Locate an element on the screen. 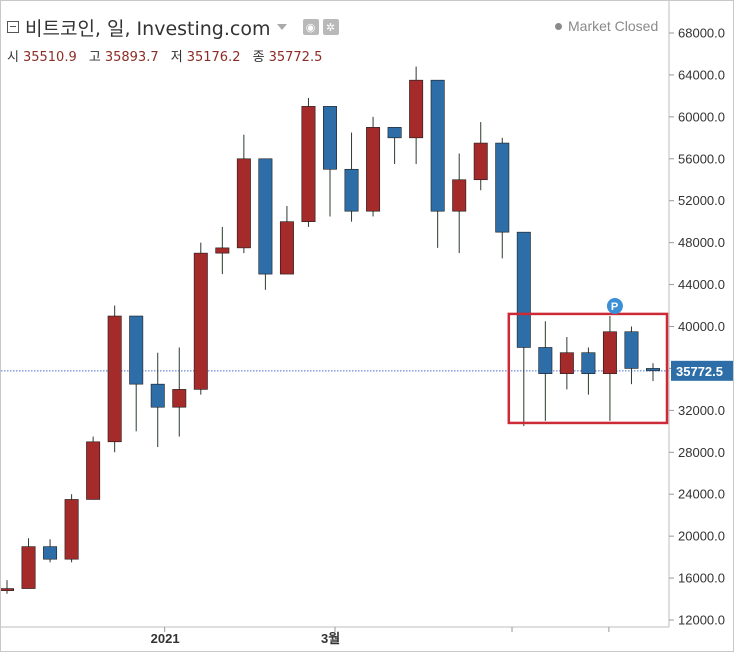 The width and height of the screenshot is (734, 652). y-tick-label: 12000.0 is located at coordinates (701, 620).